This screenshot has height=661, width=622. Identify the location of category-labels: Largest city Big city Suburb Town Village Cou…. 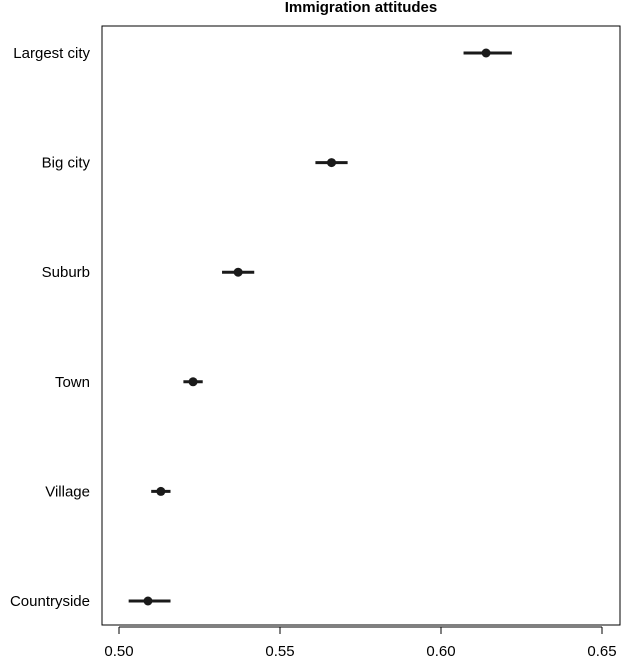
(50, 327).